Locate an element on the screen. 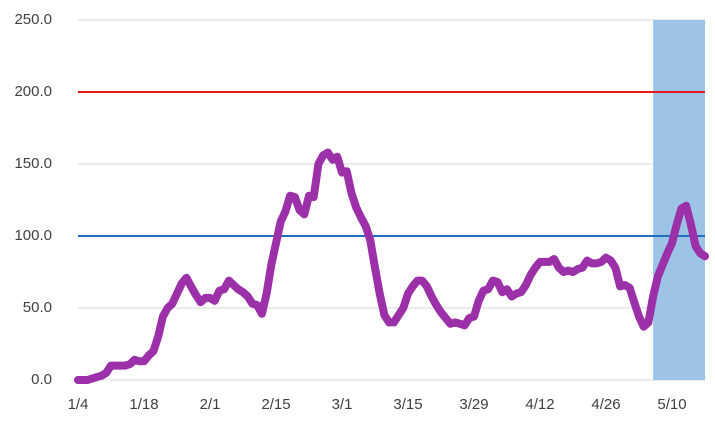 This screenshot has width=715, height=424. x-tick-label: 3/15 is located at coordinates (407, 404).